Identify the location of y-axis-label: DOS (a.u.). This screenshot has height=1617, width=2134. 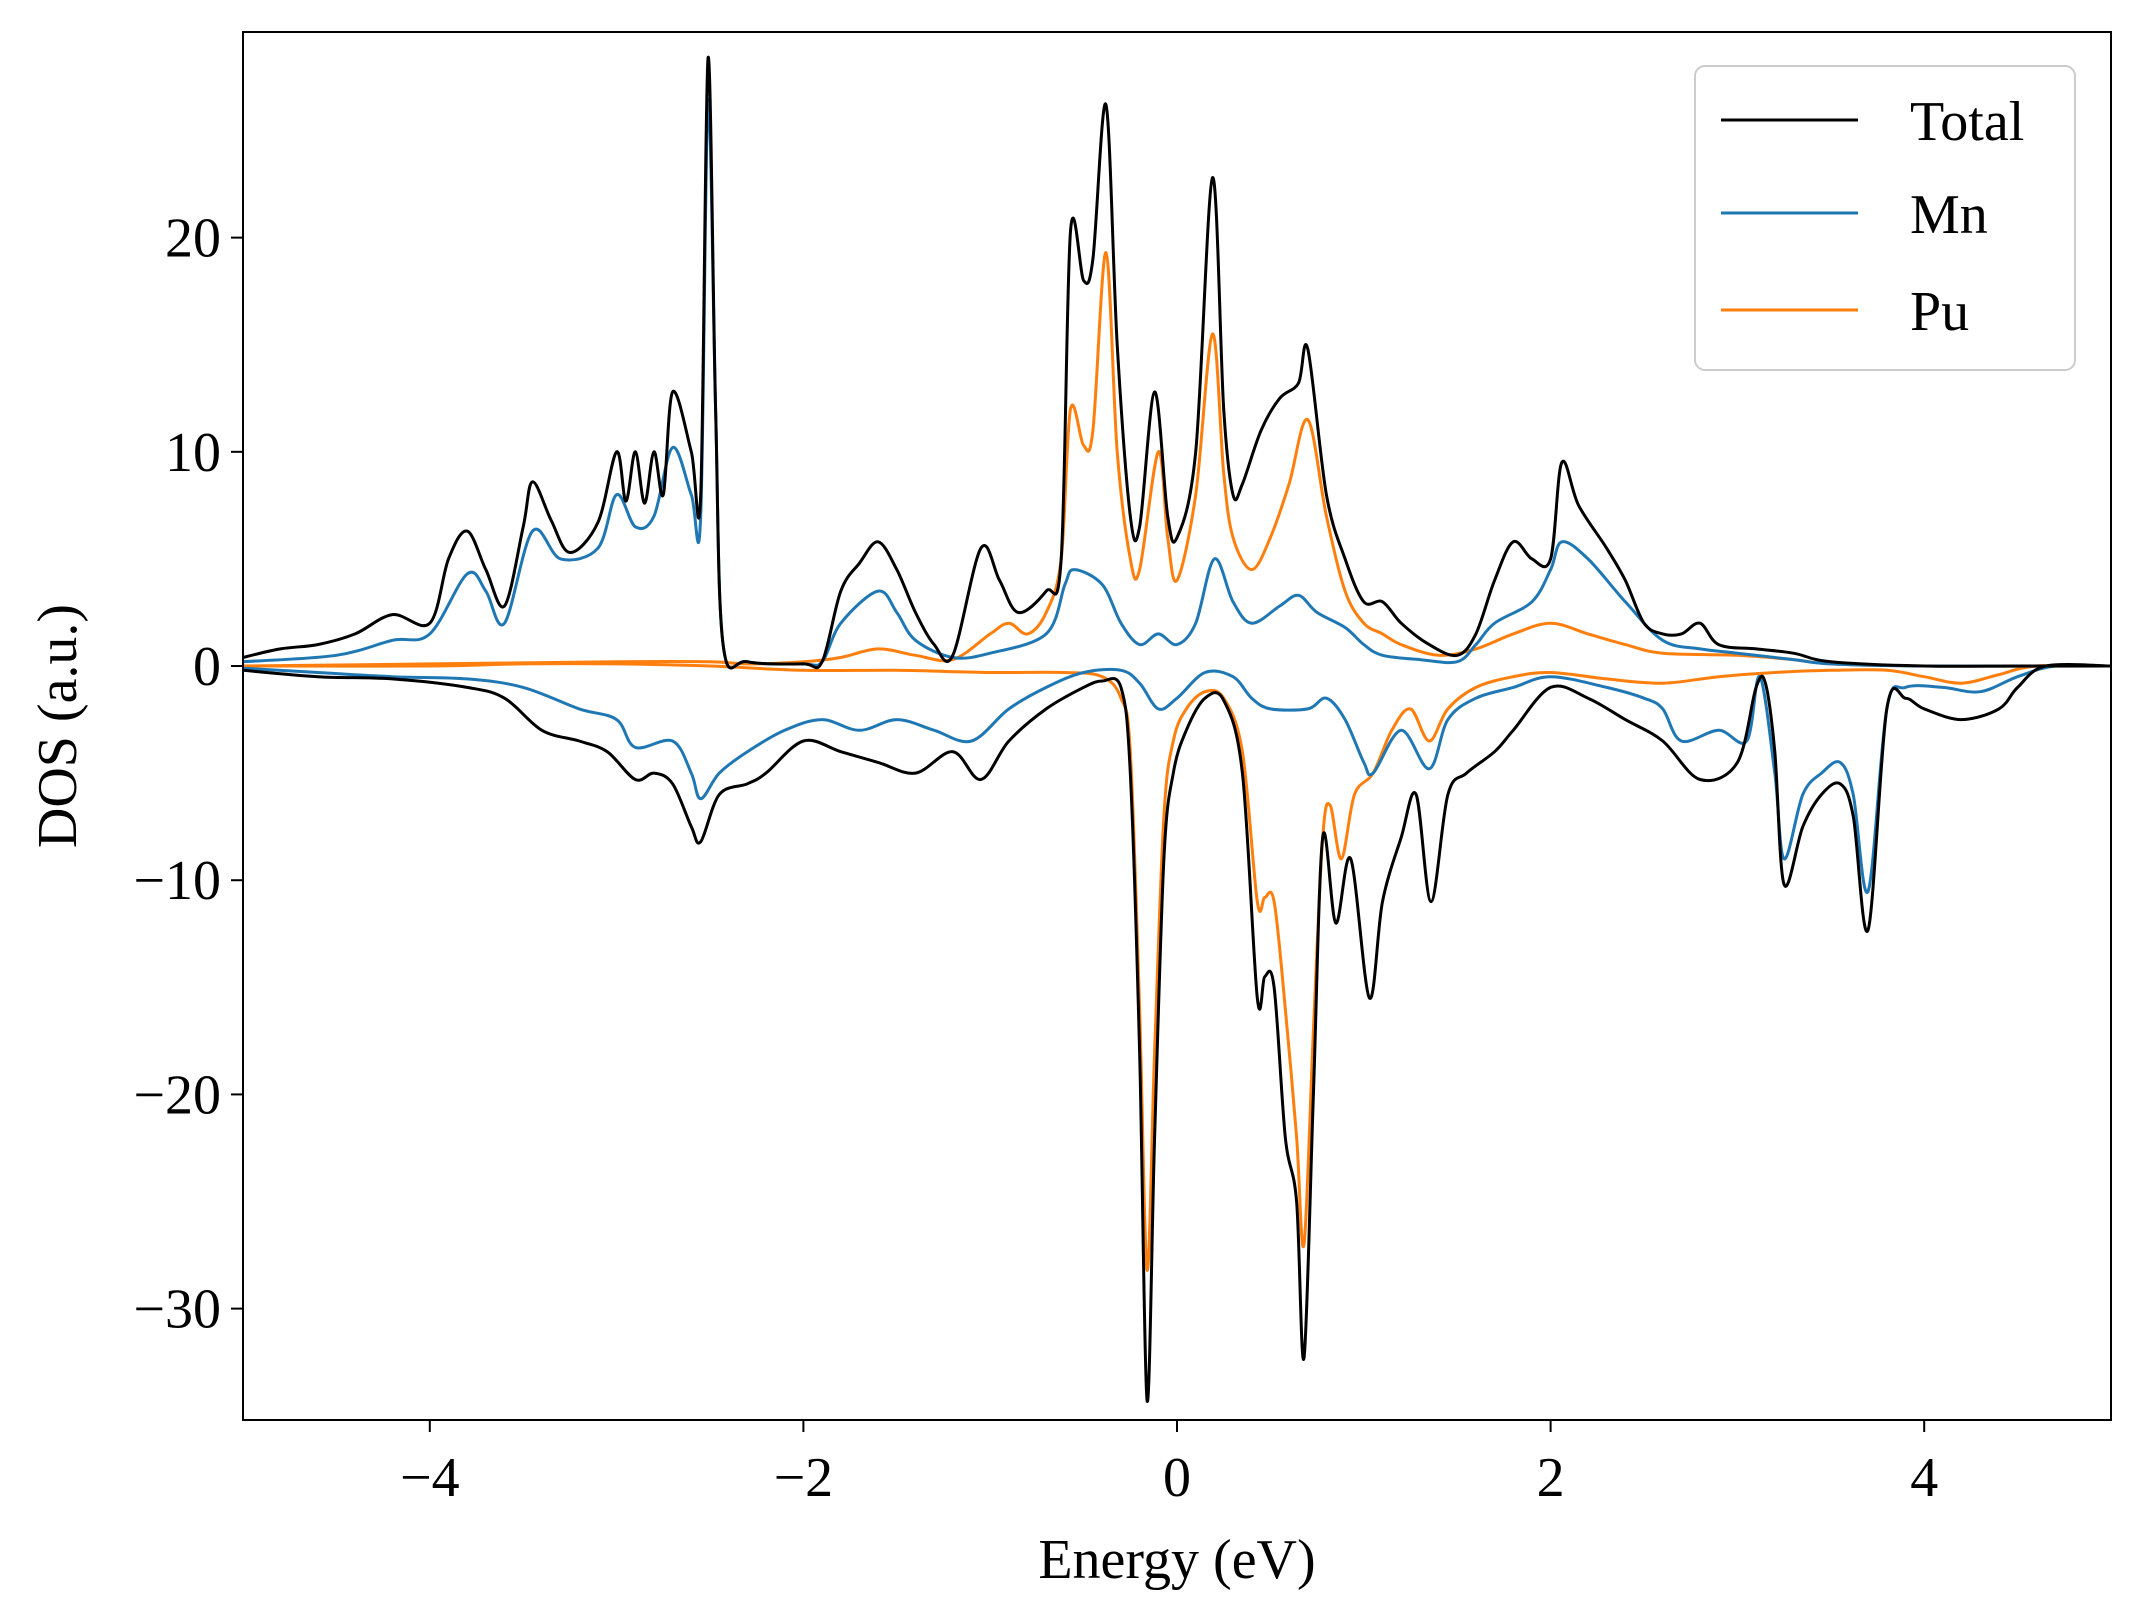
(58, 726).